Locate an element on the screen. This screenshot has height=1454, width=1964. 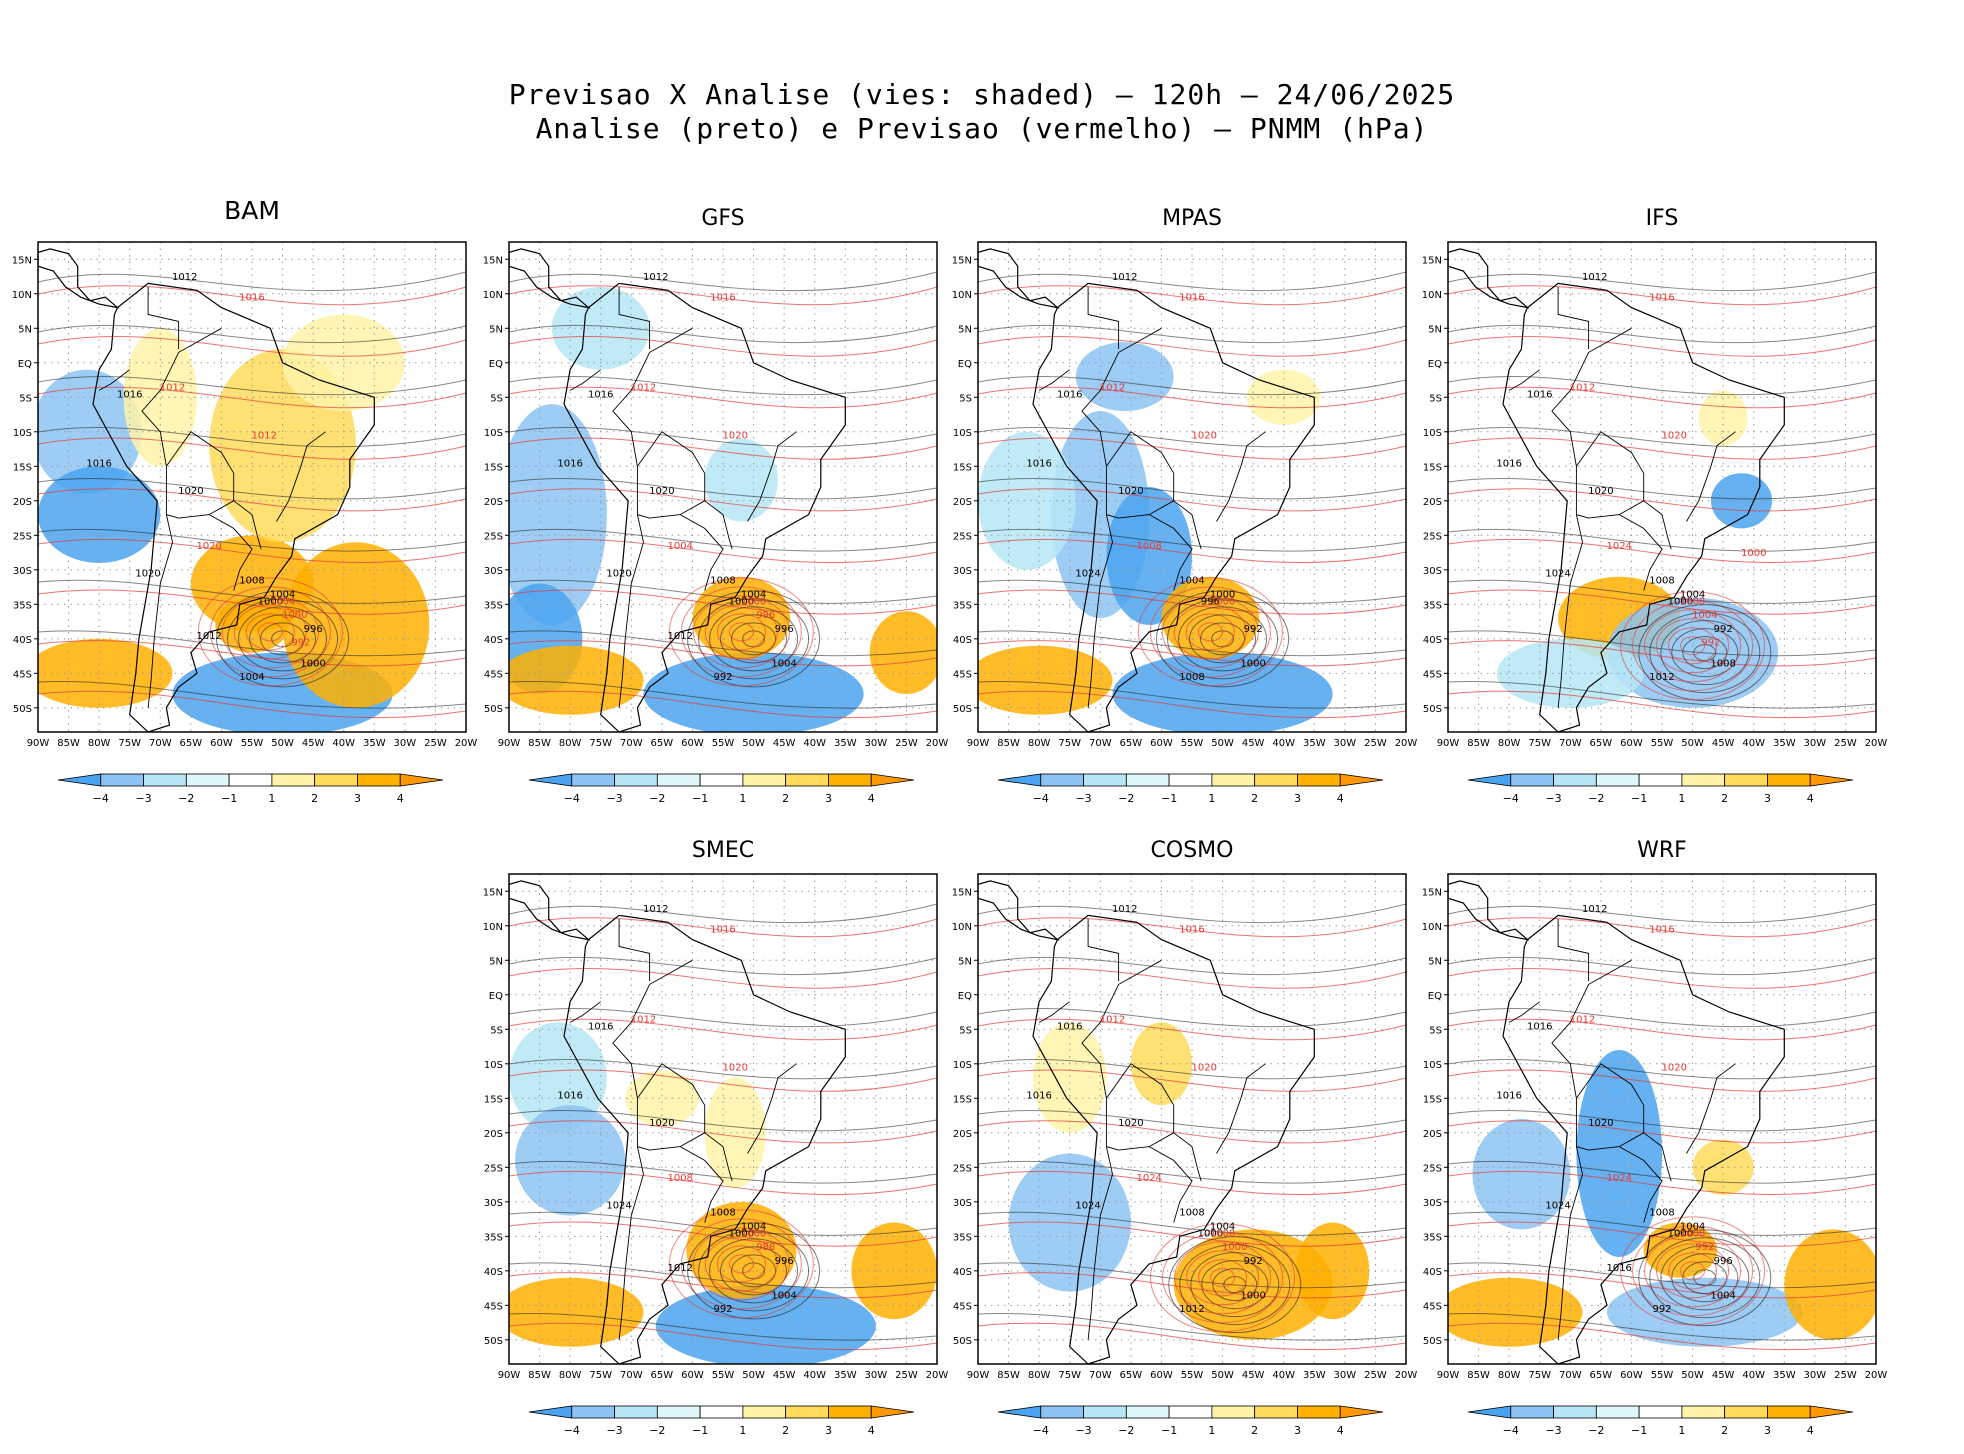
isobar-label-black: 1024 is located at coordinates (1087, 574).